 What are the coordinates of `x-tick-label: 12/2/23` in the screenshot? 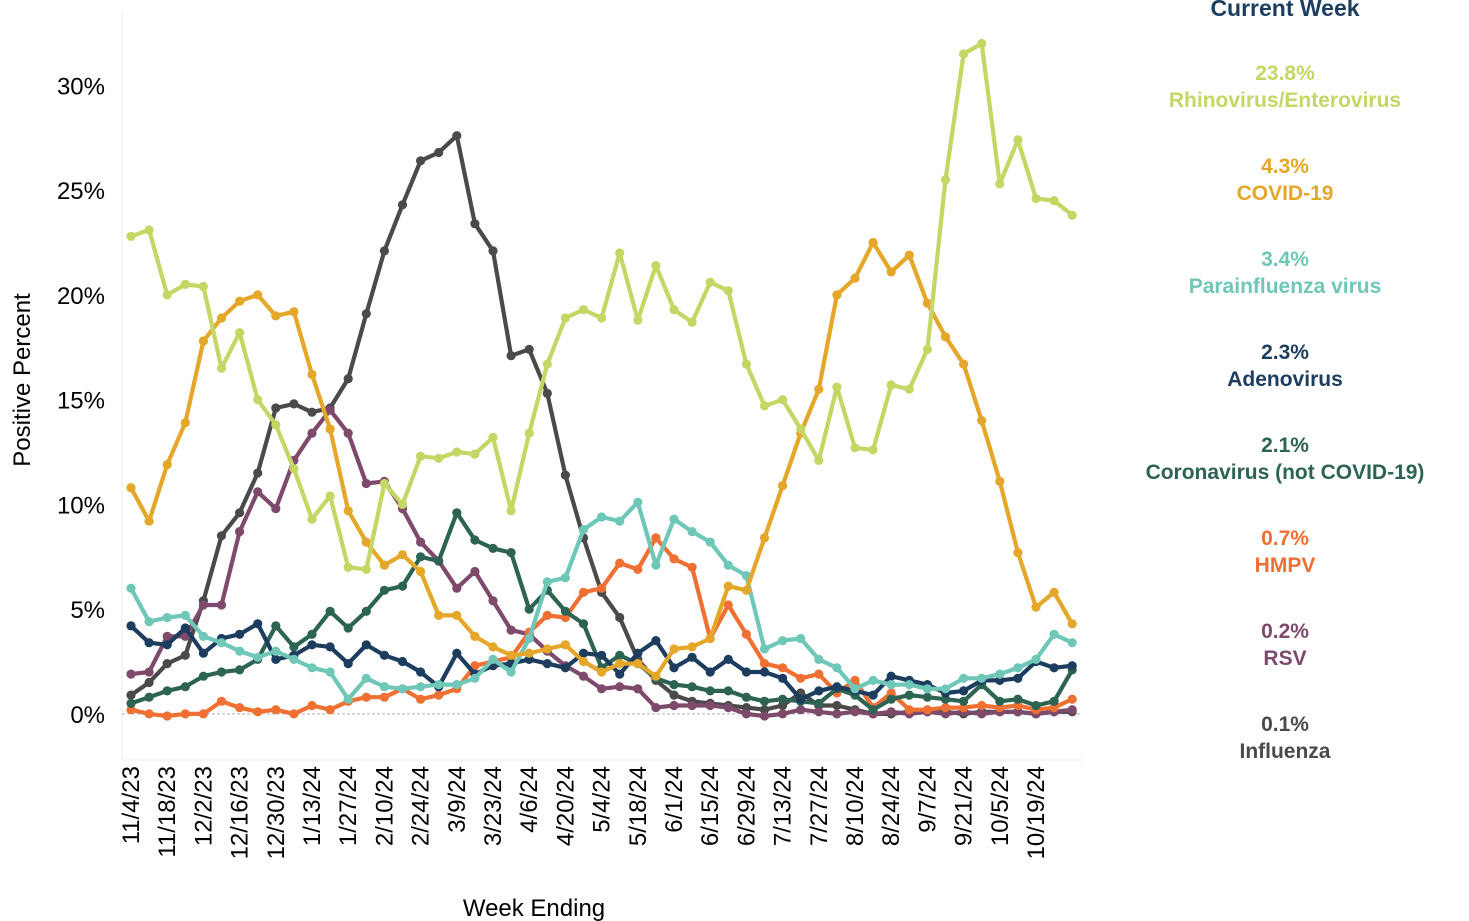 It's located at (203, 806).